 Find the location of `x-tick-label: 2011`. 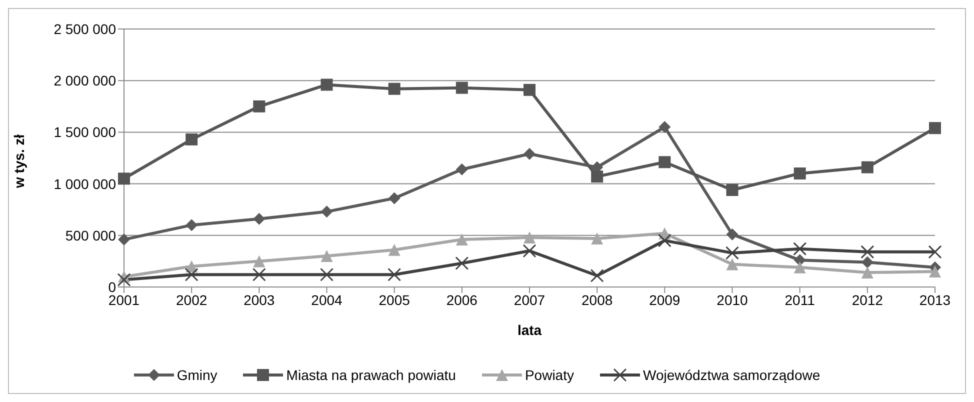

x-tick-label: 2011 is located at coordinates (800, 300).